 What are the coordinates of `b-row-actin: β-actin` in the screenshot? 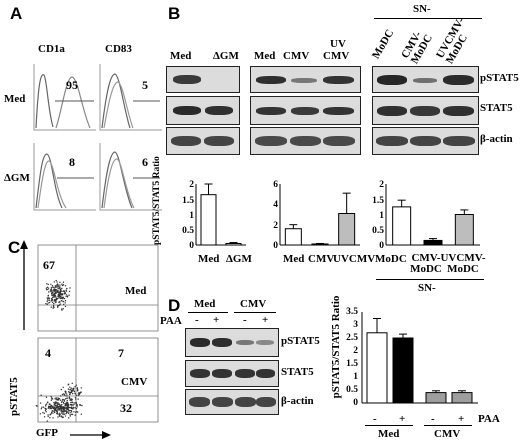 It's located at (496, 139).